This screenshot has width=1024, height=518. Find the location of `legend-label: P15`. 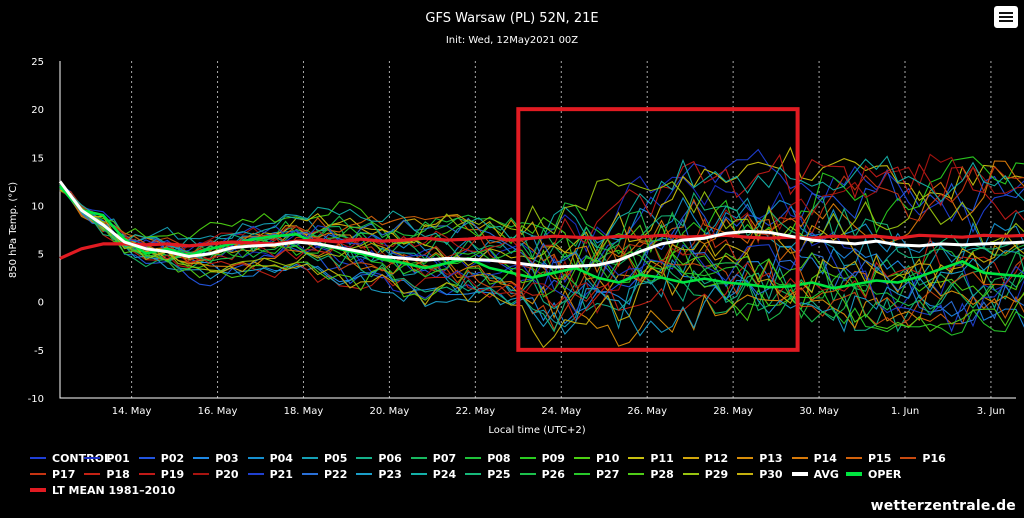

legend-label: P15 is located at coordinates (880, 458).